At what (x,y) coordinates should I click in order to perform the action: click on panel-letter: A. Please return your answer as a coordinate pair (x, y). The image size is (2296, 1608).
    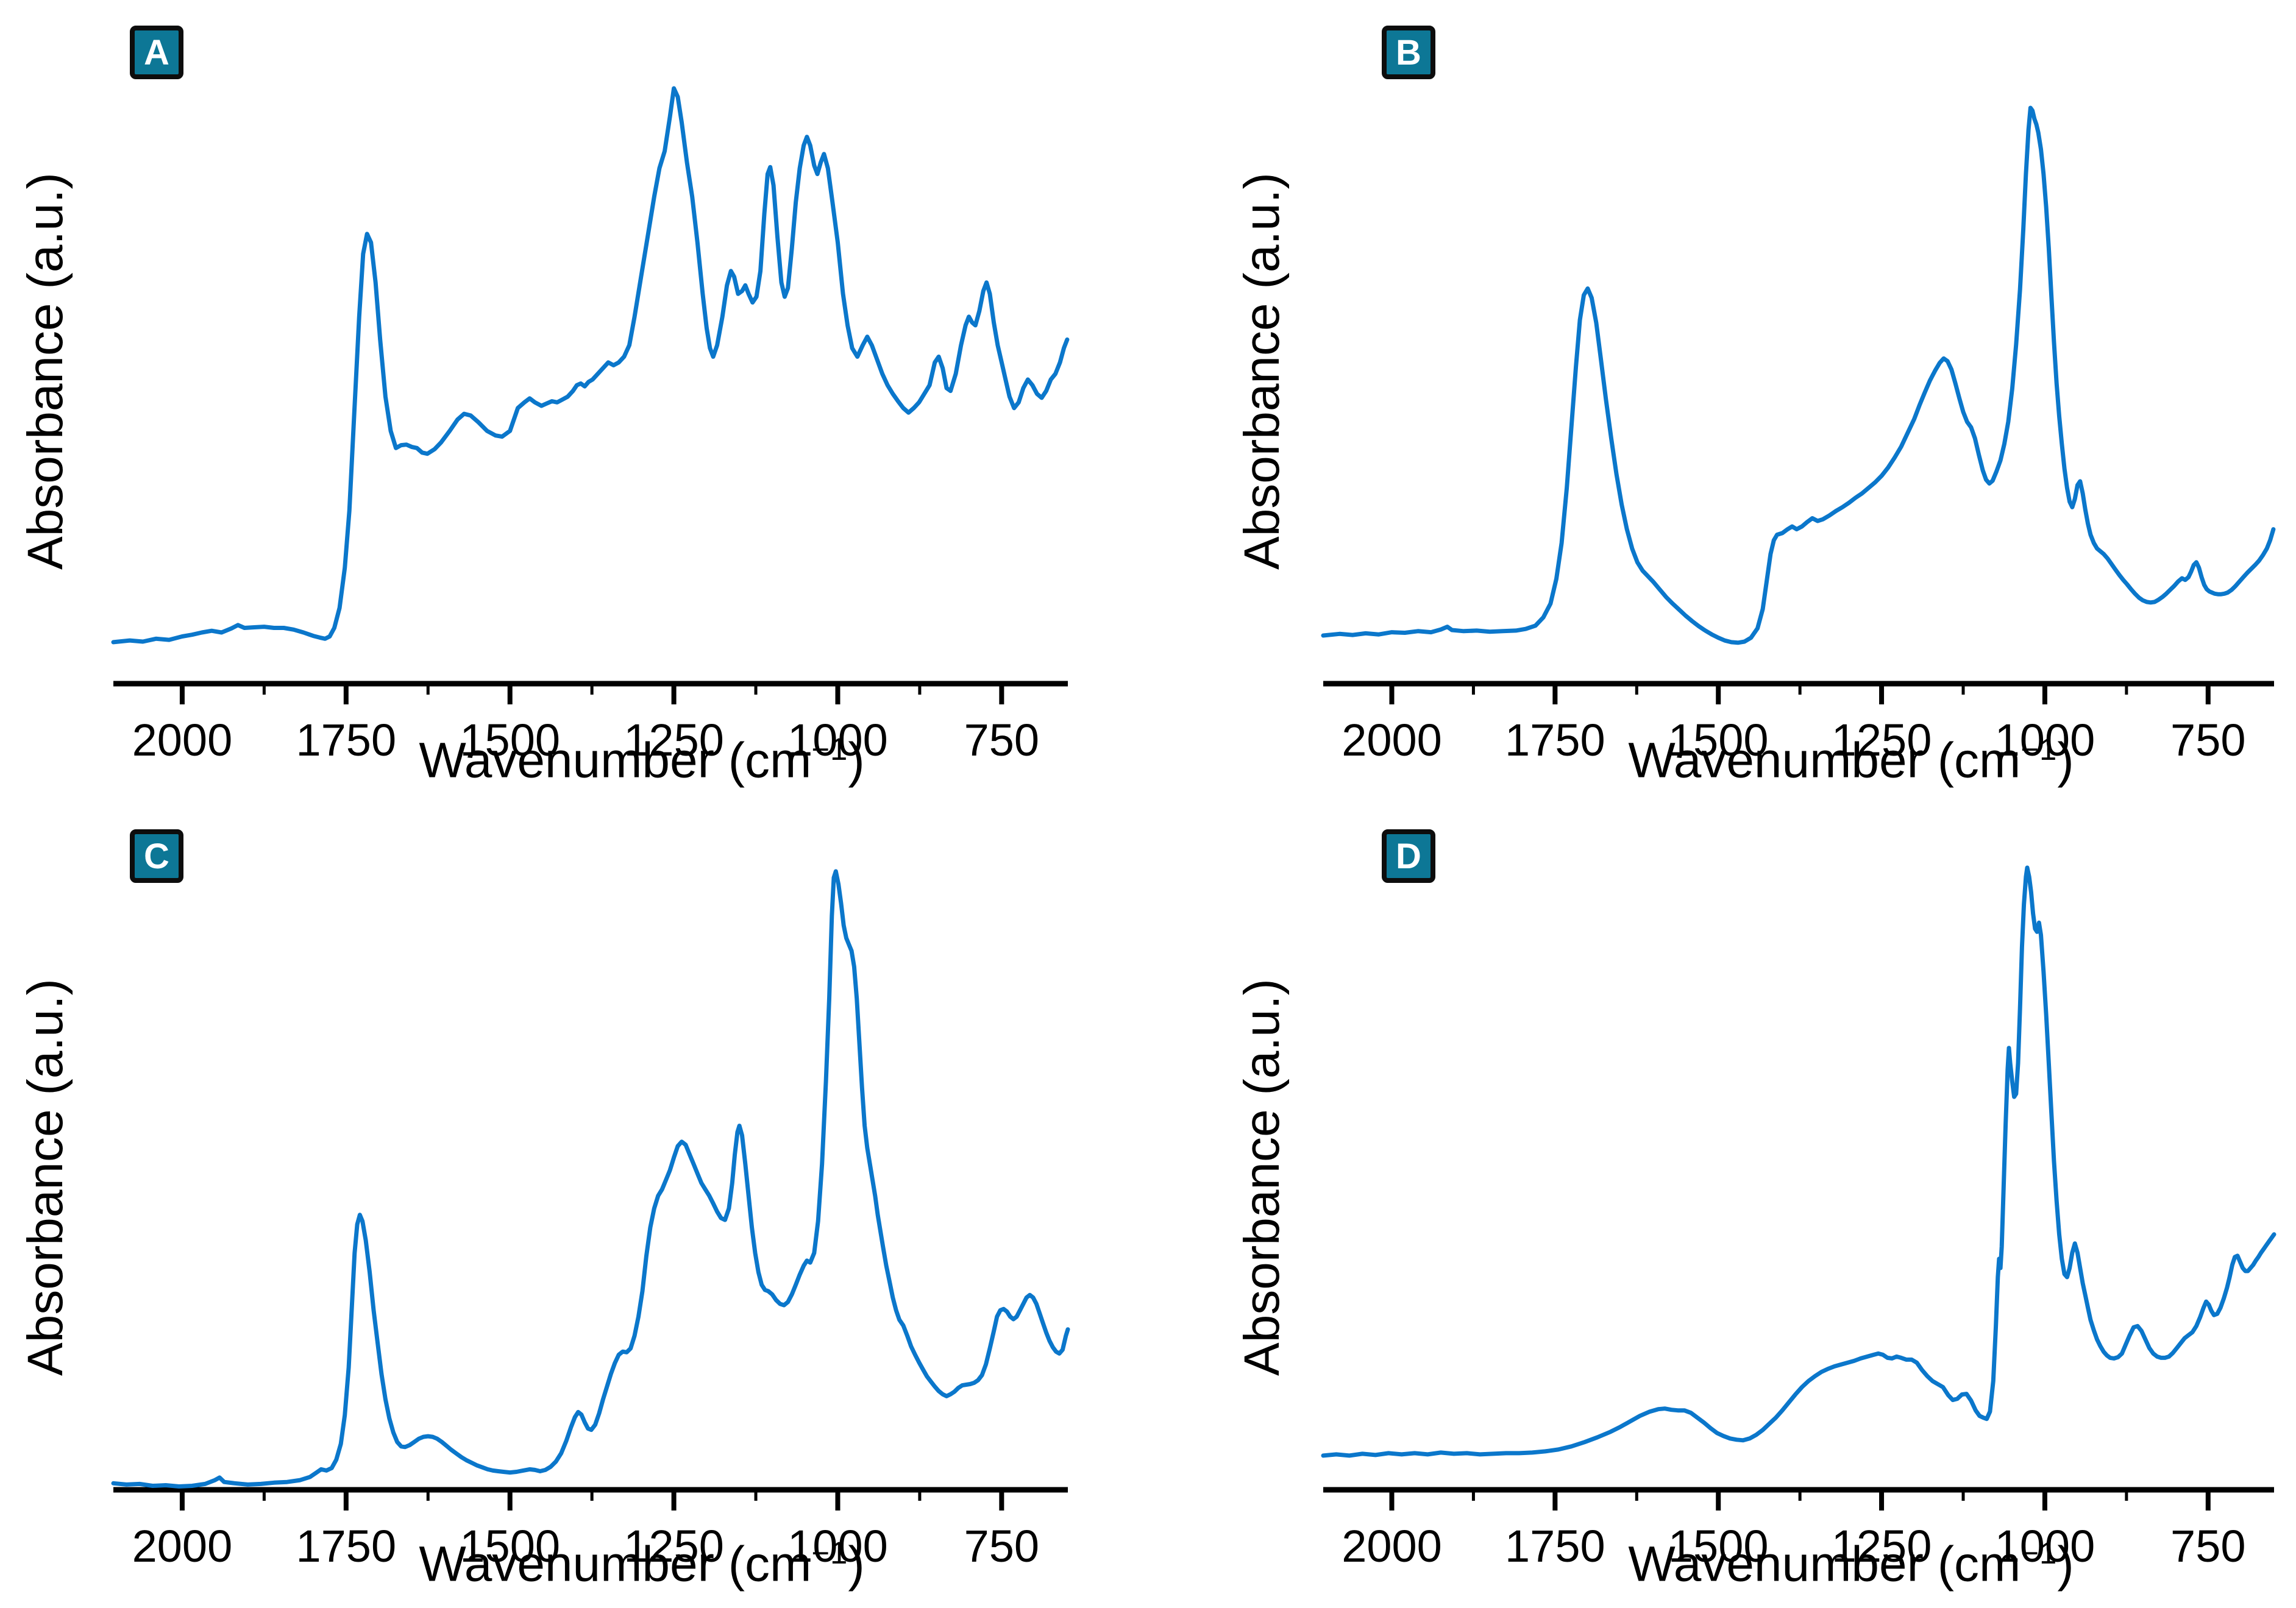
    Looking at the image, I should click on (156, 52).